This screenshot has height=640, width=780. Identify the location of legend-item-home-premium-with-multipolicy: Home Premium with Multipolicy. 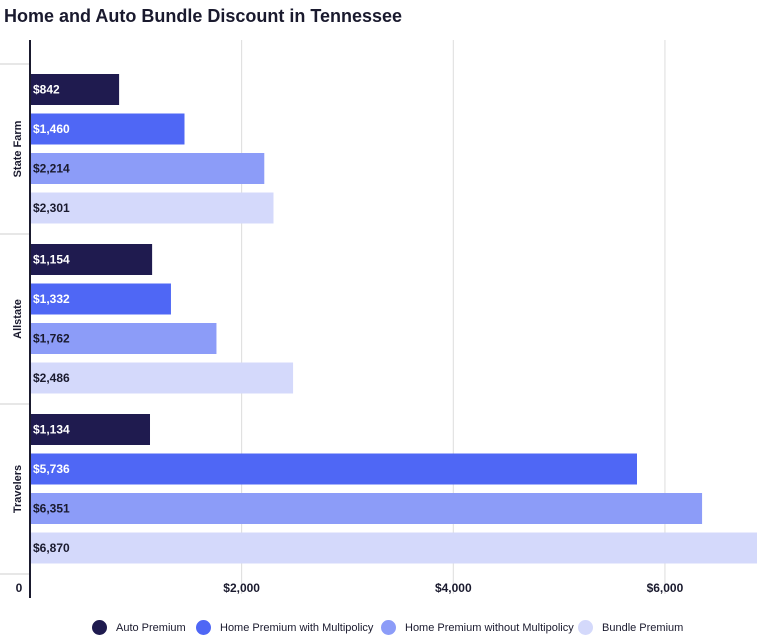
(284, 627).